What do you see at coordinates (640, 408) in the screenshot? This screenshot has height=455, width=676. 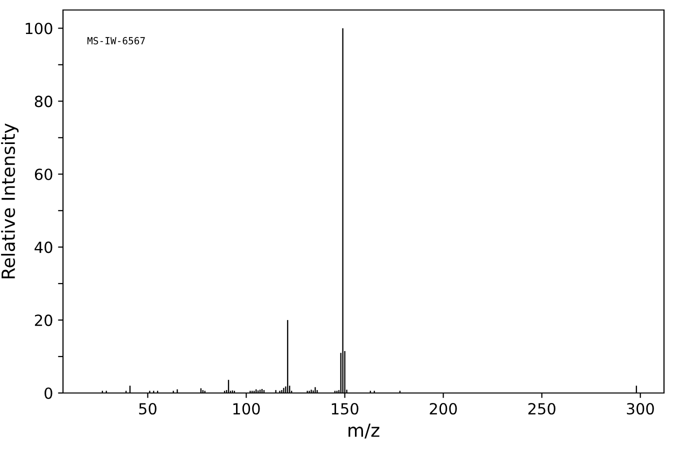 I see `x-tick-label: 300` at bounding box center [640, 408].